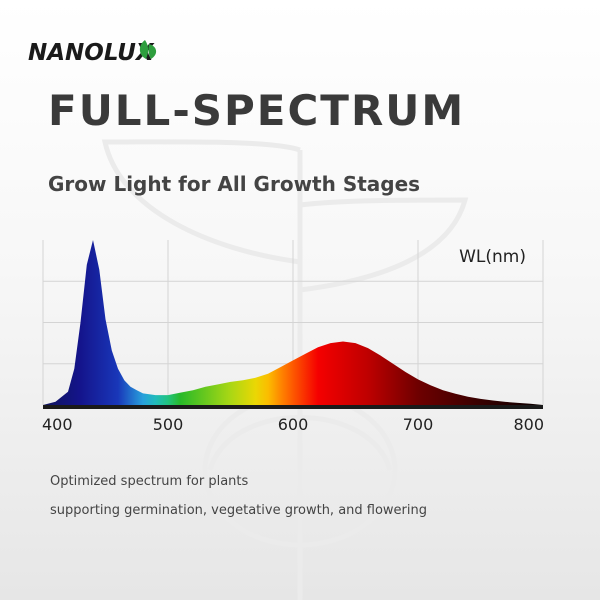  What do you see at coordinates (234, 184) in the screenshot?
I see `page-subtitle: Grow Light for All Growth Stages` at bounding box center [234, 184].